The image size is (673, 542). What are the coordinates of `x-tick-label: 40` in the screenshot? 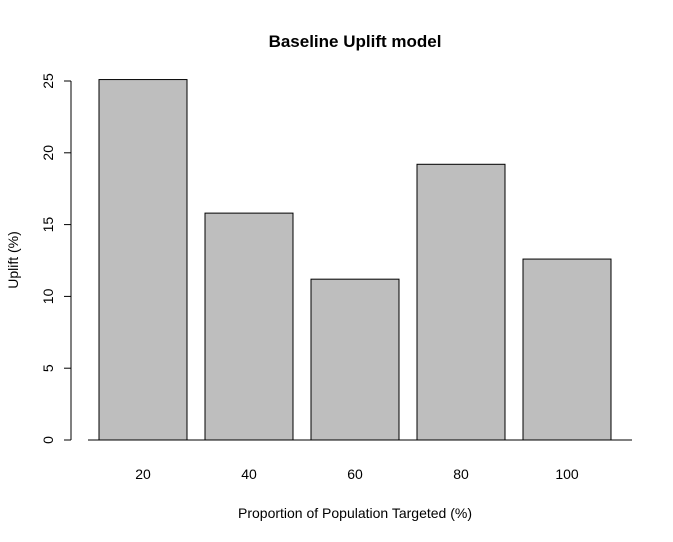 It's located at (249, 474).